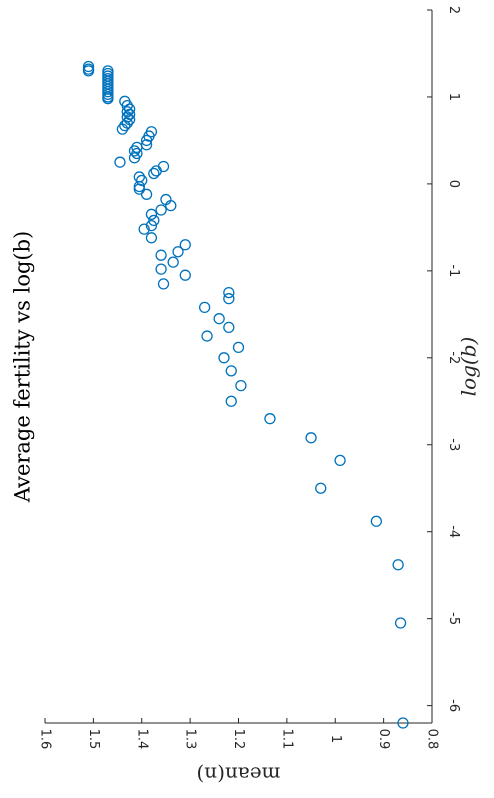 This screenshot has width=494, height=798. Describe the element at coordinates (453, 705) in the screenshot. I see `x-tick-label: -6` at that location.